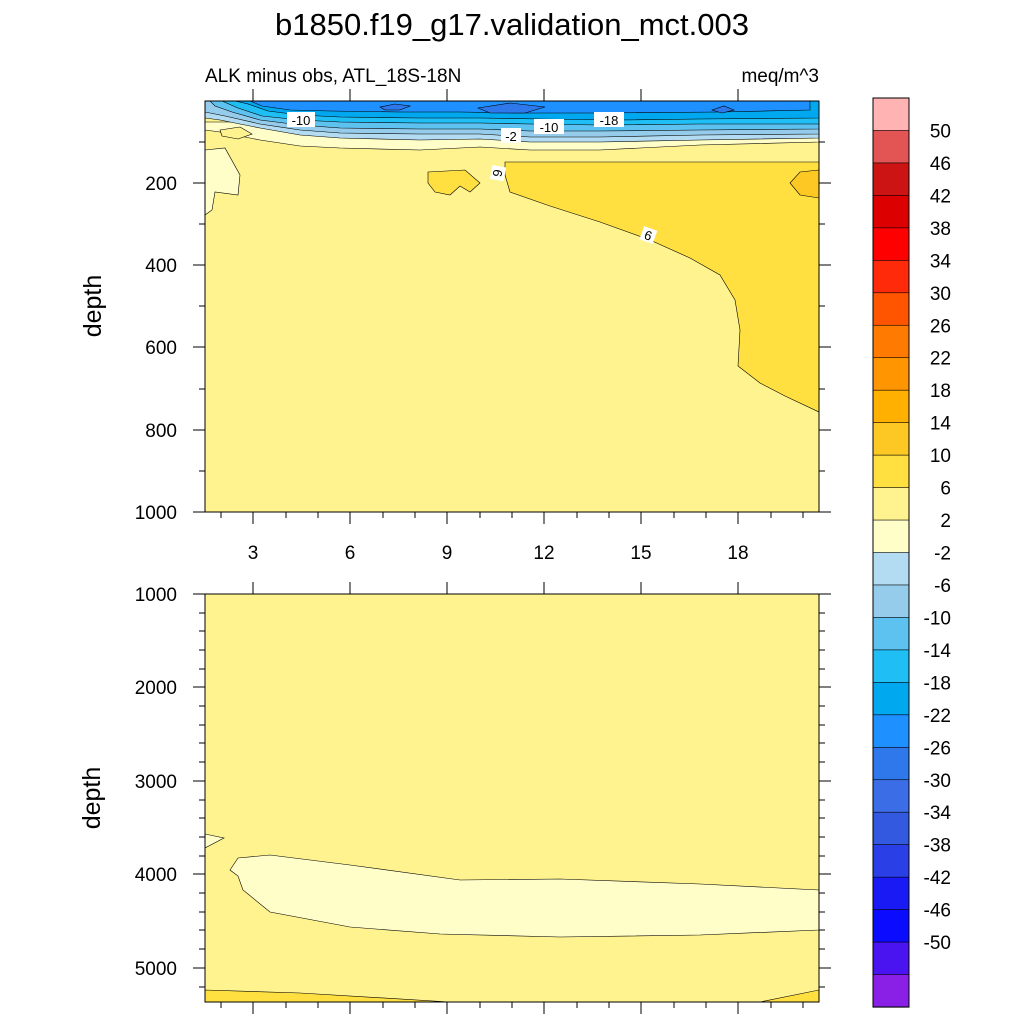 The height and width of the screenshot is (1024, 1024). I want to click on upper-fill-6to10-patch, so click(454, 182).